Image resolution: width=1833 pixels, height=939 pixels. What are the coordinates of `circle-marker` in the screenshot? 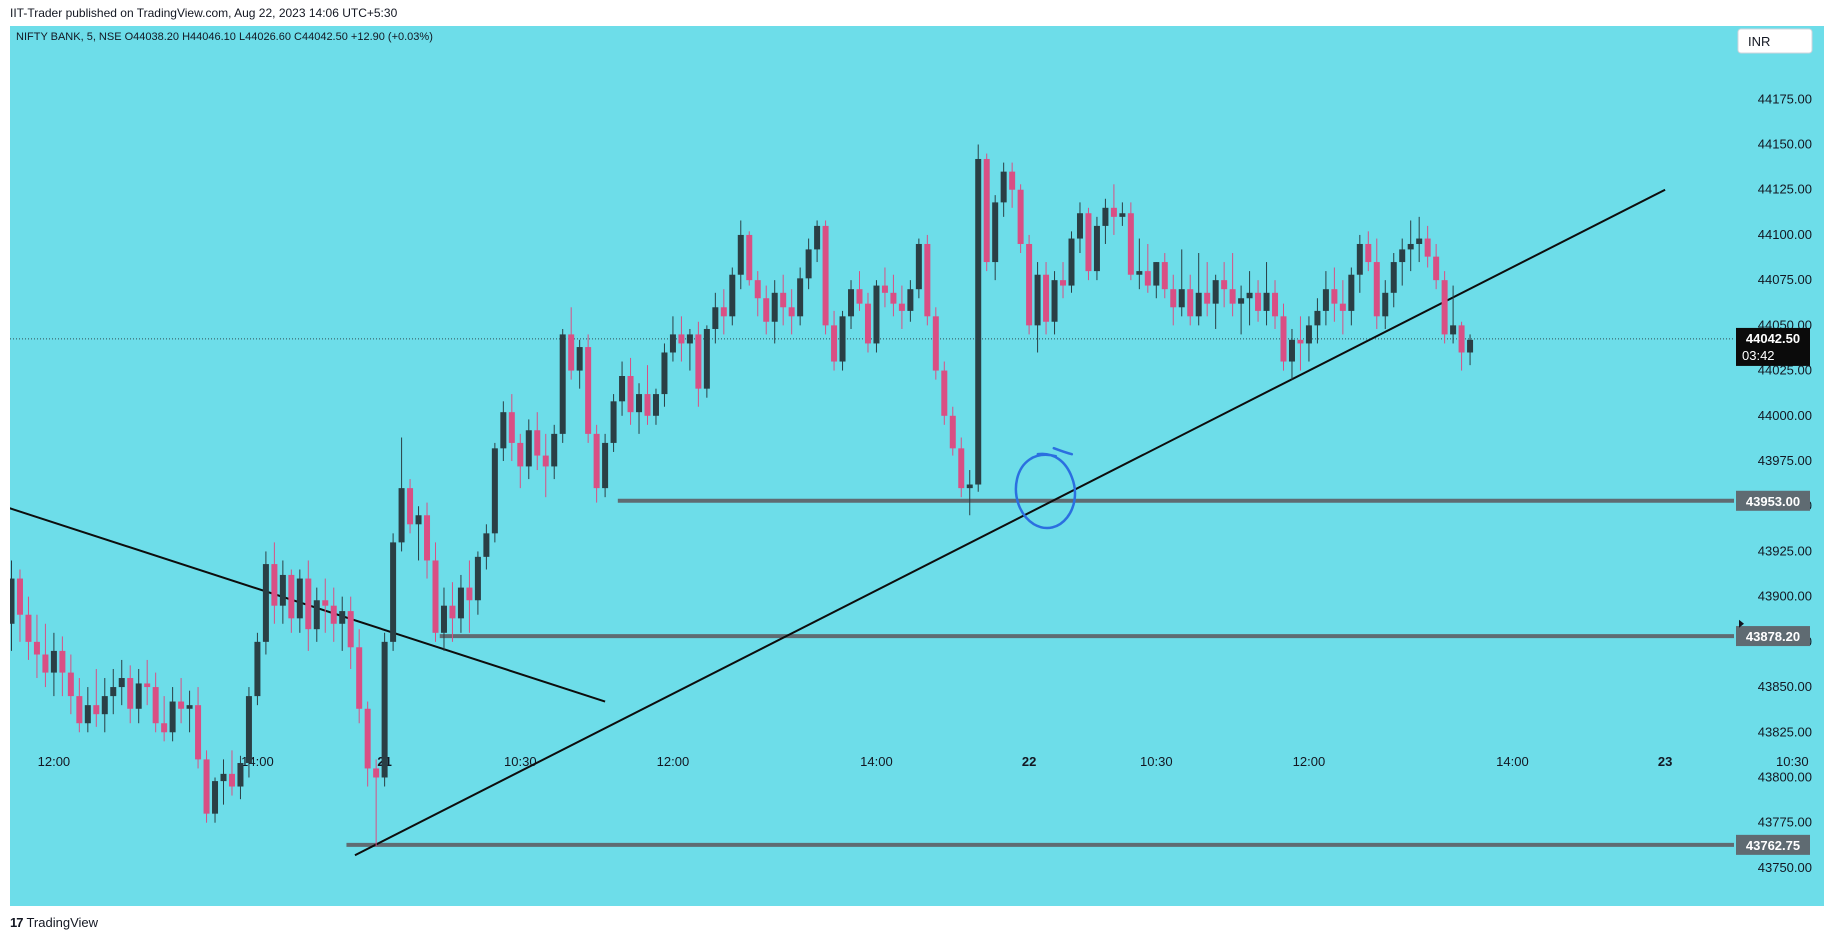 It's located at (1045, 488).